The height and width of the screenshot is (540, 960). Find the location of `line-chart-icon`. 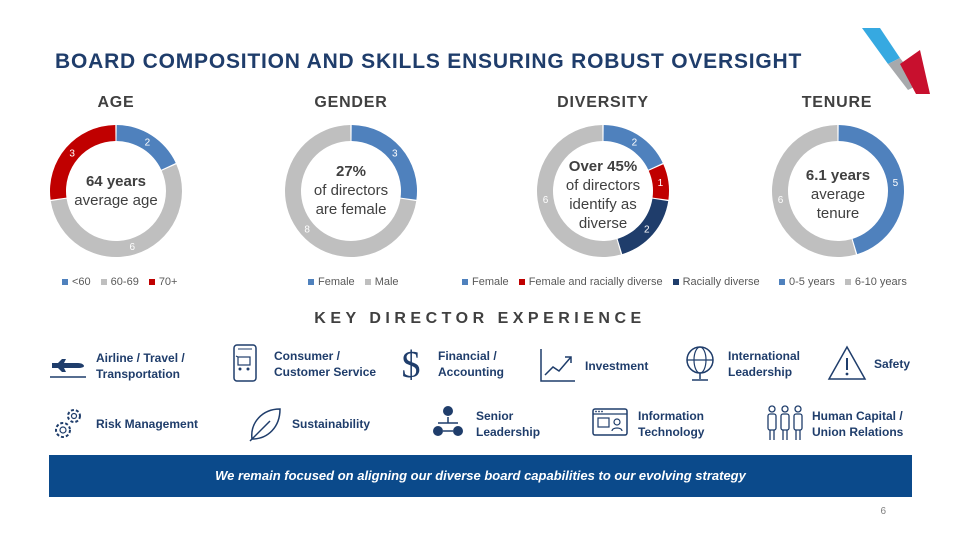

line-chart-icon is located at coordinates (557, 365).